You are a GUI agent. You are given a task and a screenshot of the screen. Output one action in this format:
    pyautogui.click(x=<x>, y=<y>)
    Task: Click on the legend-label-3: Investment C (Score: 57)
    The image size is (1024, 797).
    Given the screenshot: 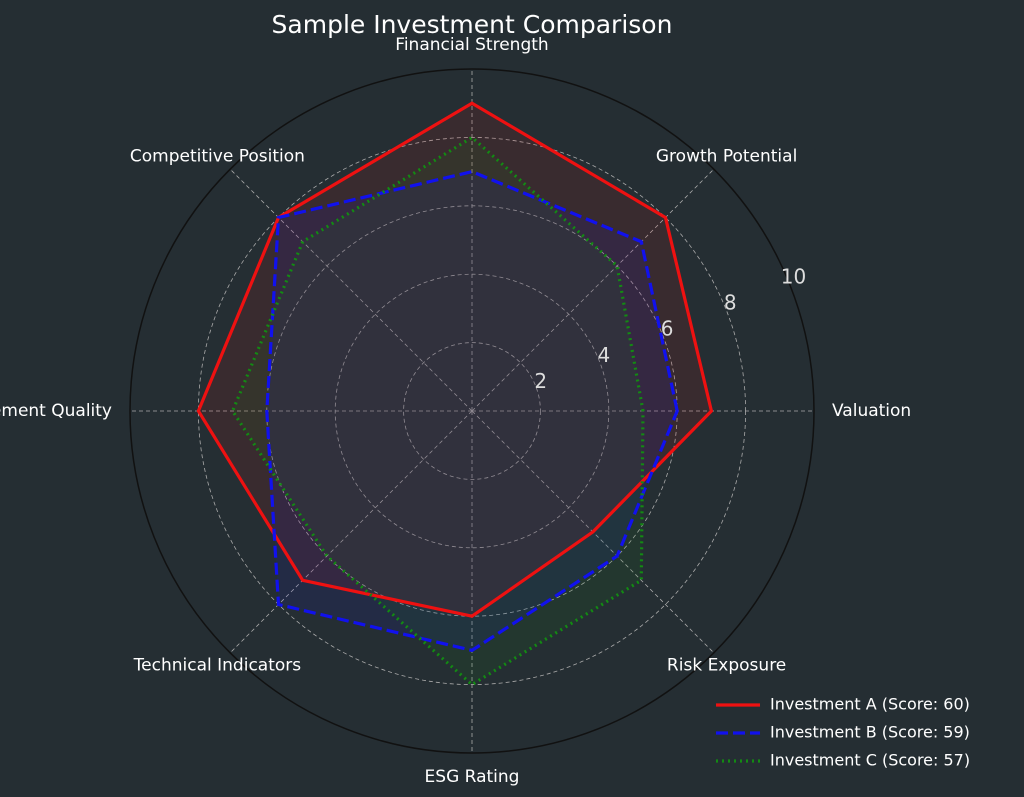 What is the action you would take?
    pyautogui.click(x=870, y=760)
    